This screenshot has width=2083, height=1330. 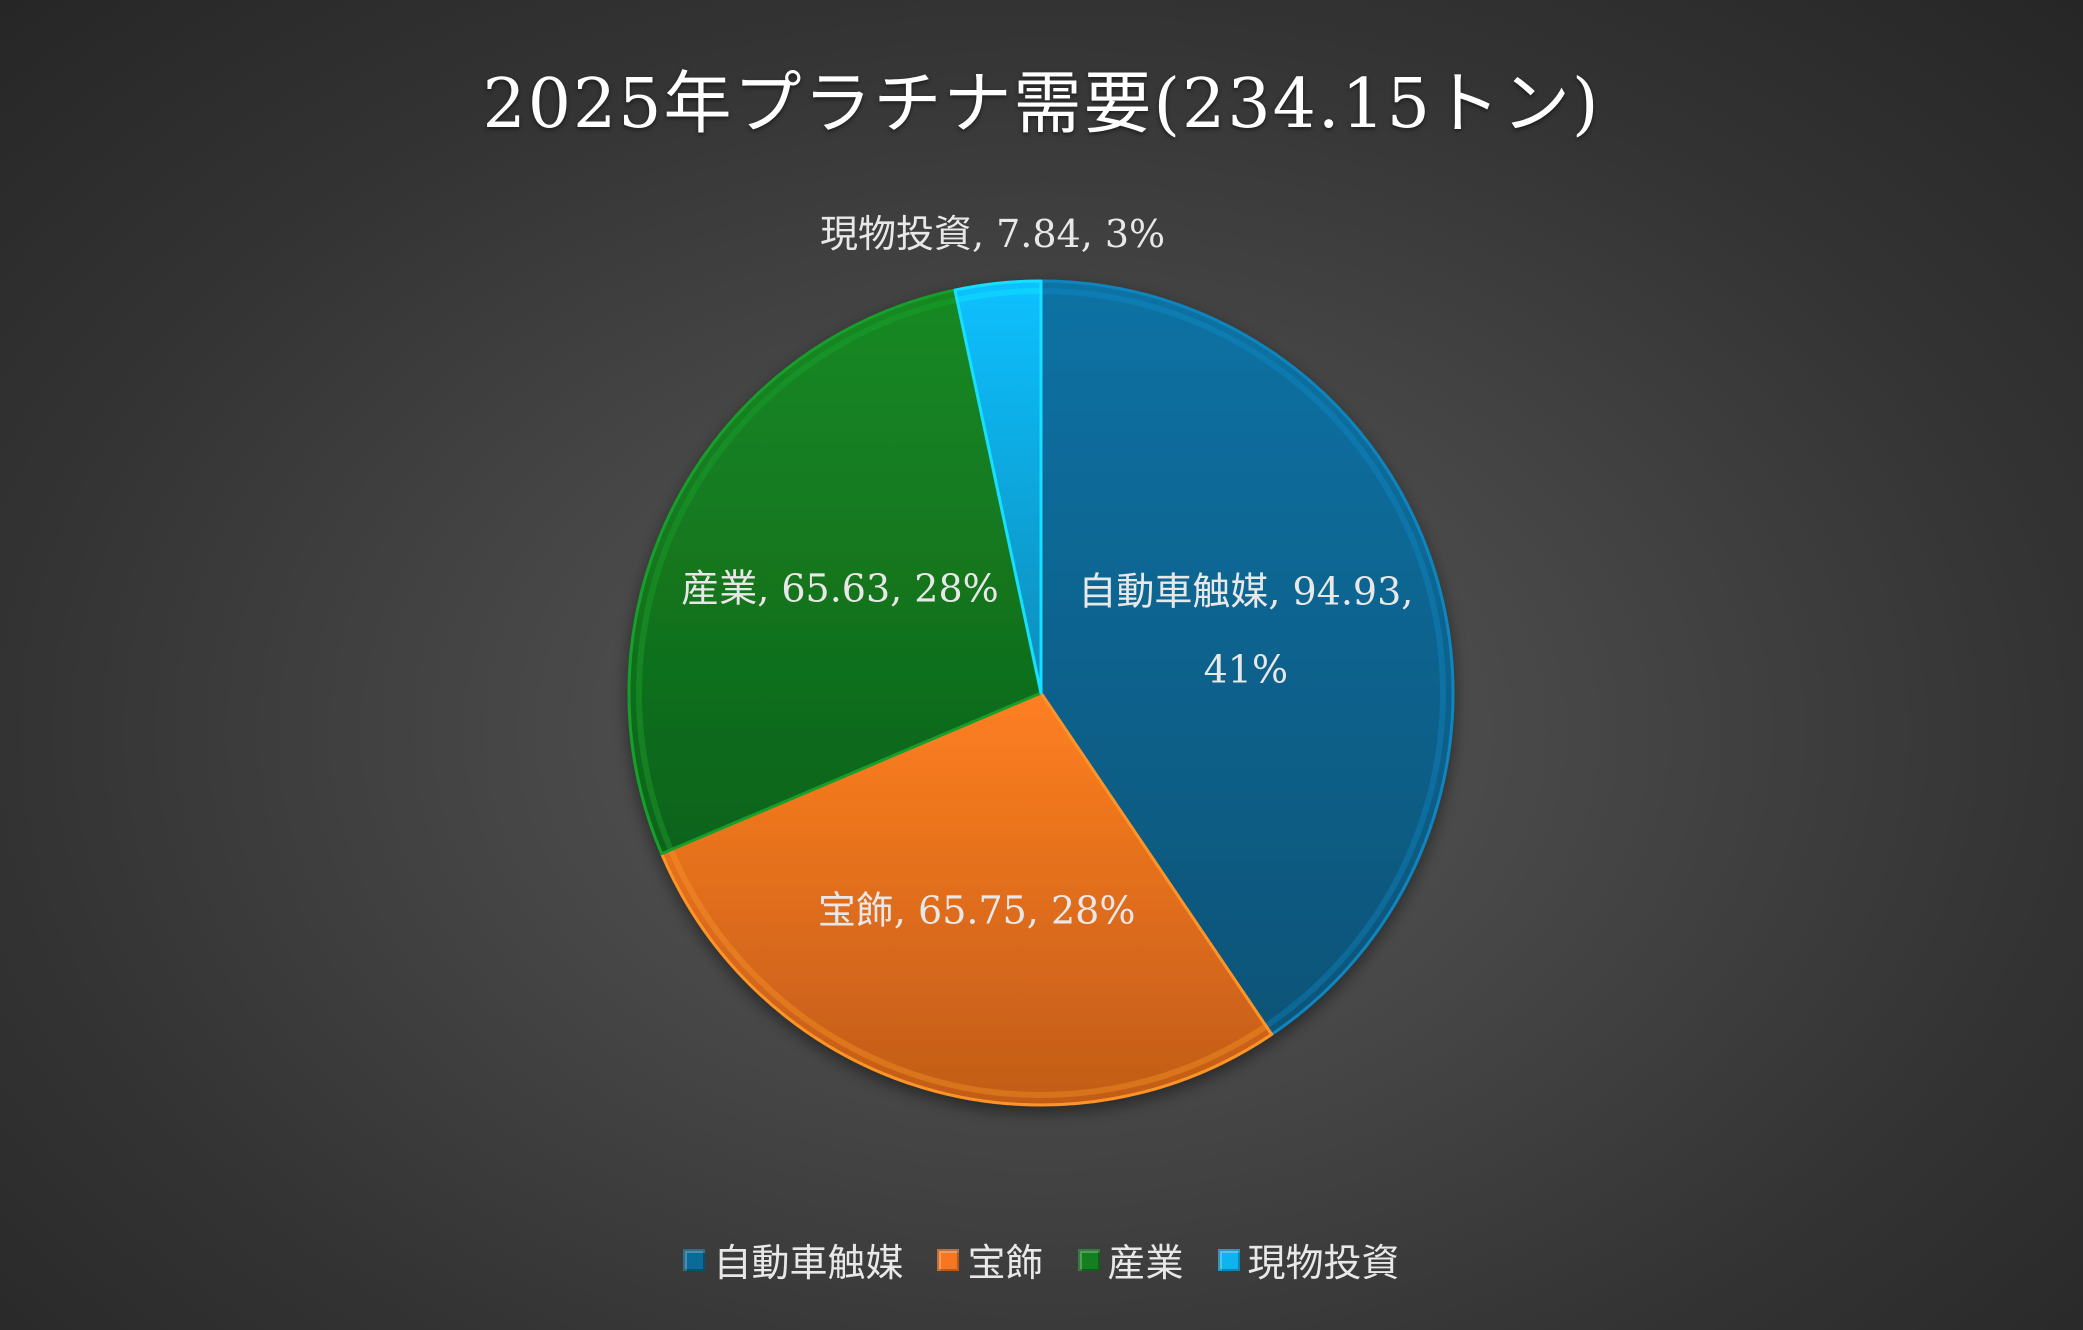 What do you see at coordinates (1245, 630) in the screenshot?
I see `data-label-1: 自動車触媒, 94.93, 41%` at bounding box center [1245, 630].